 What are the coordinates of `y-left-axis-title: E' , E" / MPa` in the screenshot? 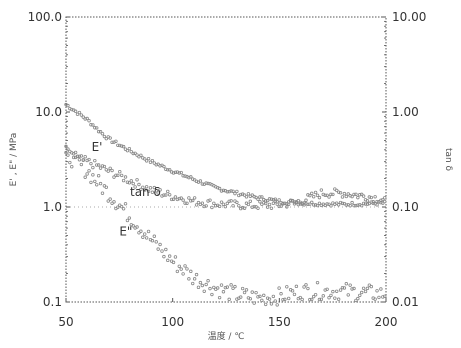 It's located at (14, 160).